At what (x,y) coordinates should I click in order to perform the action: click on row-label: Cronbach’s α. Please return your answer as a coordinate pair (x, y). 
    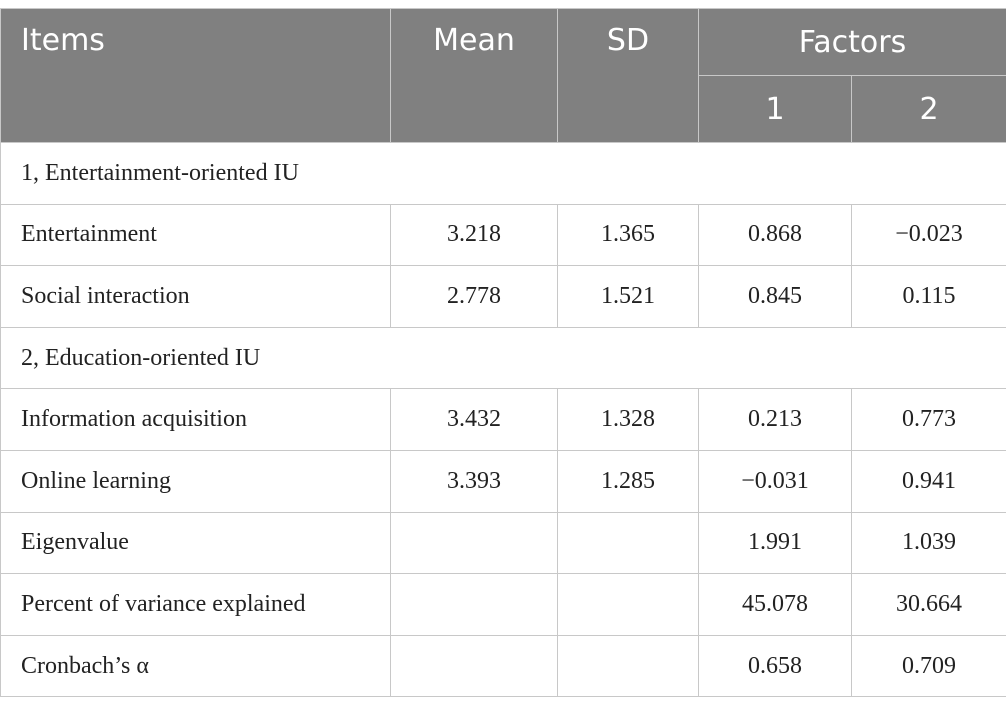
    Looking at the image, I should click on (195, 666).